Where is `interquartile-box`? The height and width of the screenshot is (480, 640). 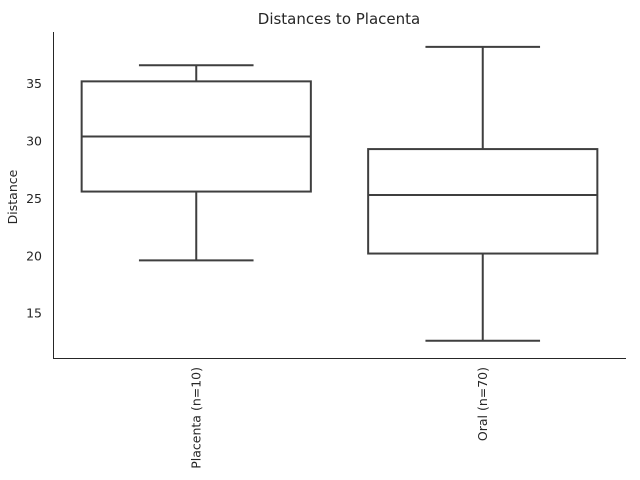
interquartile-box is located at coordinates (483, 201).